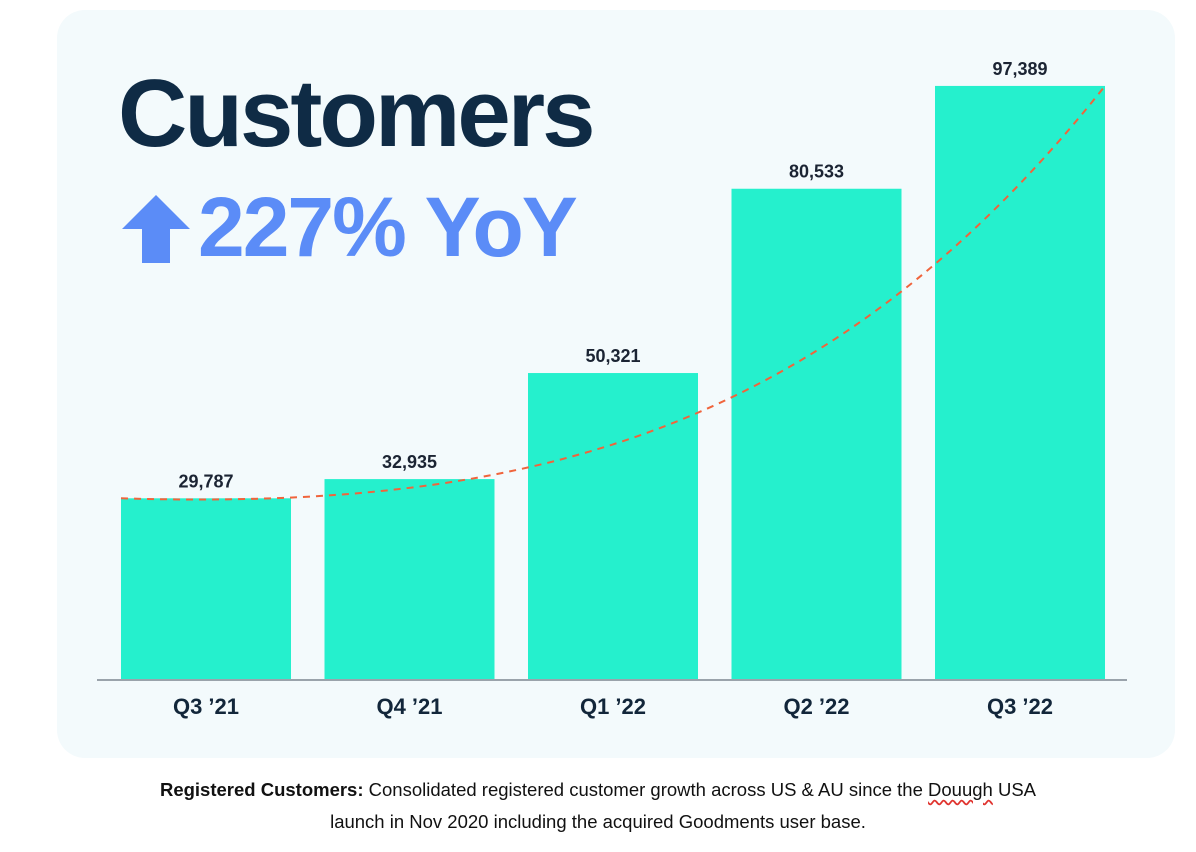 Image resolution: width=1196 pixels, height=852 pixels. Describe the element at coordinates (261, 789) in the screenshot. I see `footnote-bold: Registered Customers:` at that location.